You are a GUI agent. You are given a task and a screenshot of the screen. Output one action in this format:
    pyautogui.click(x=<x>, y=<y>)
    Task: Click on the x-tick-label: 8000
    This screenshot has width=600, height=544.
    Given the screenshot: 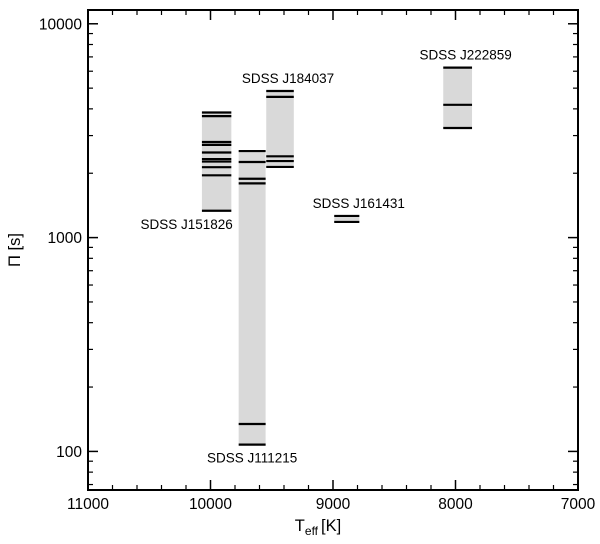 What is the action you would take?
    pyautogui.click(x=455, y=504)
    